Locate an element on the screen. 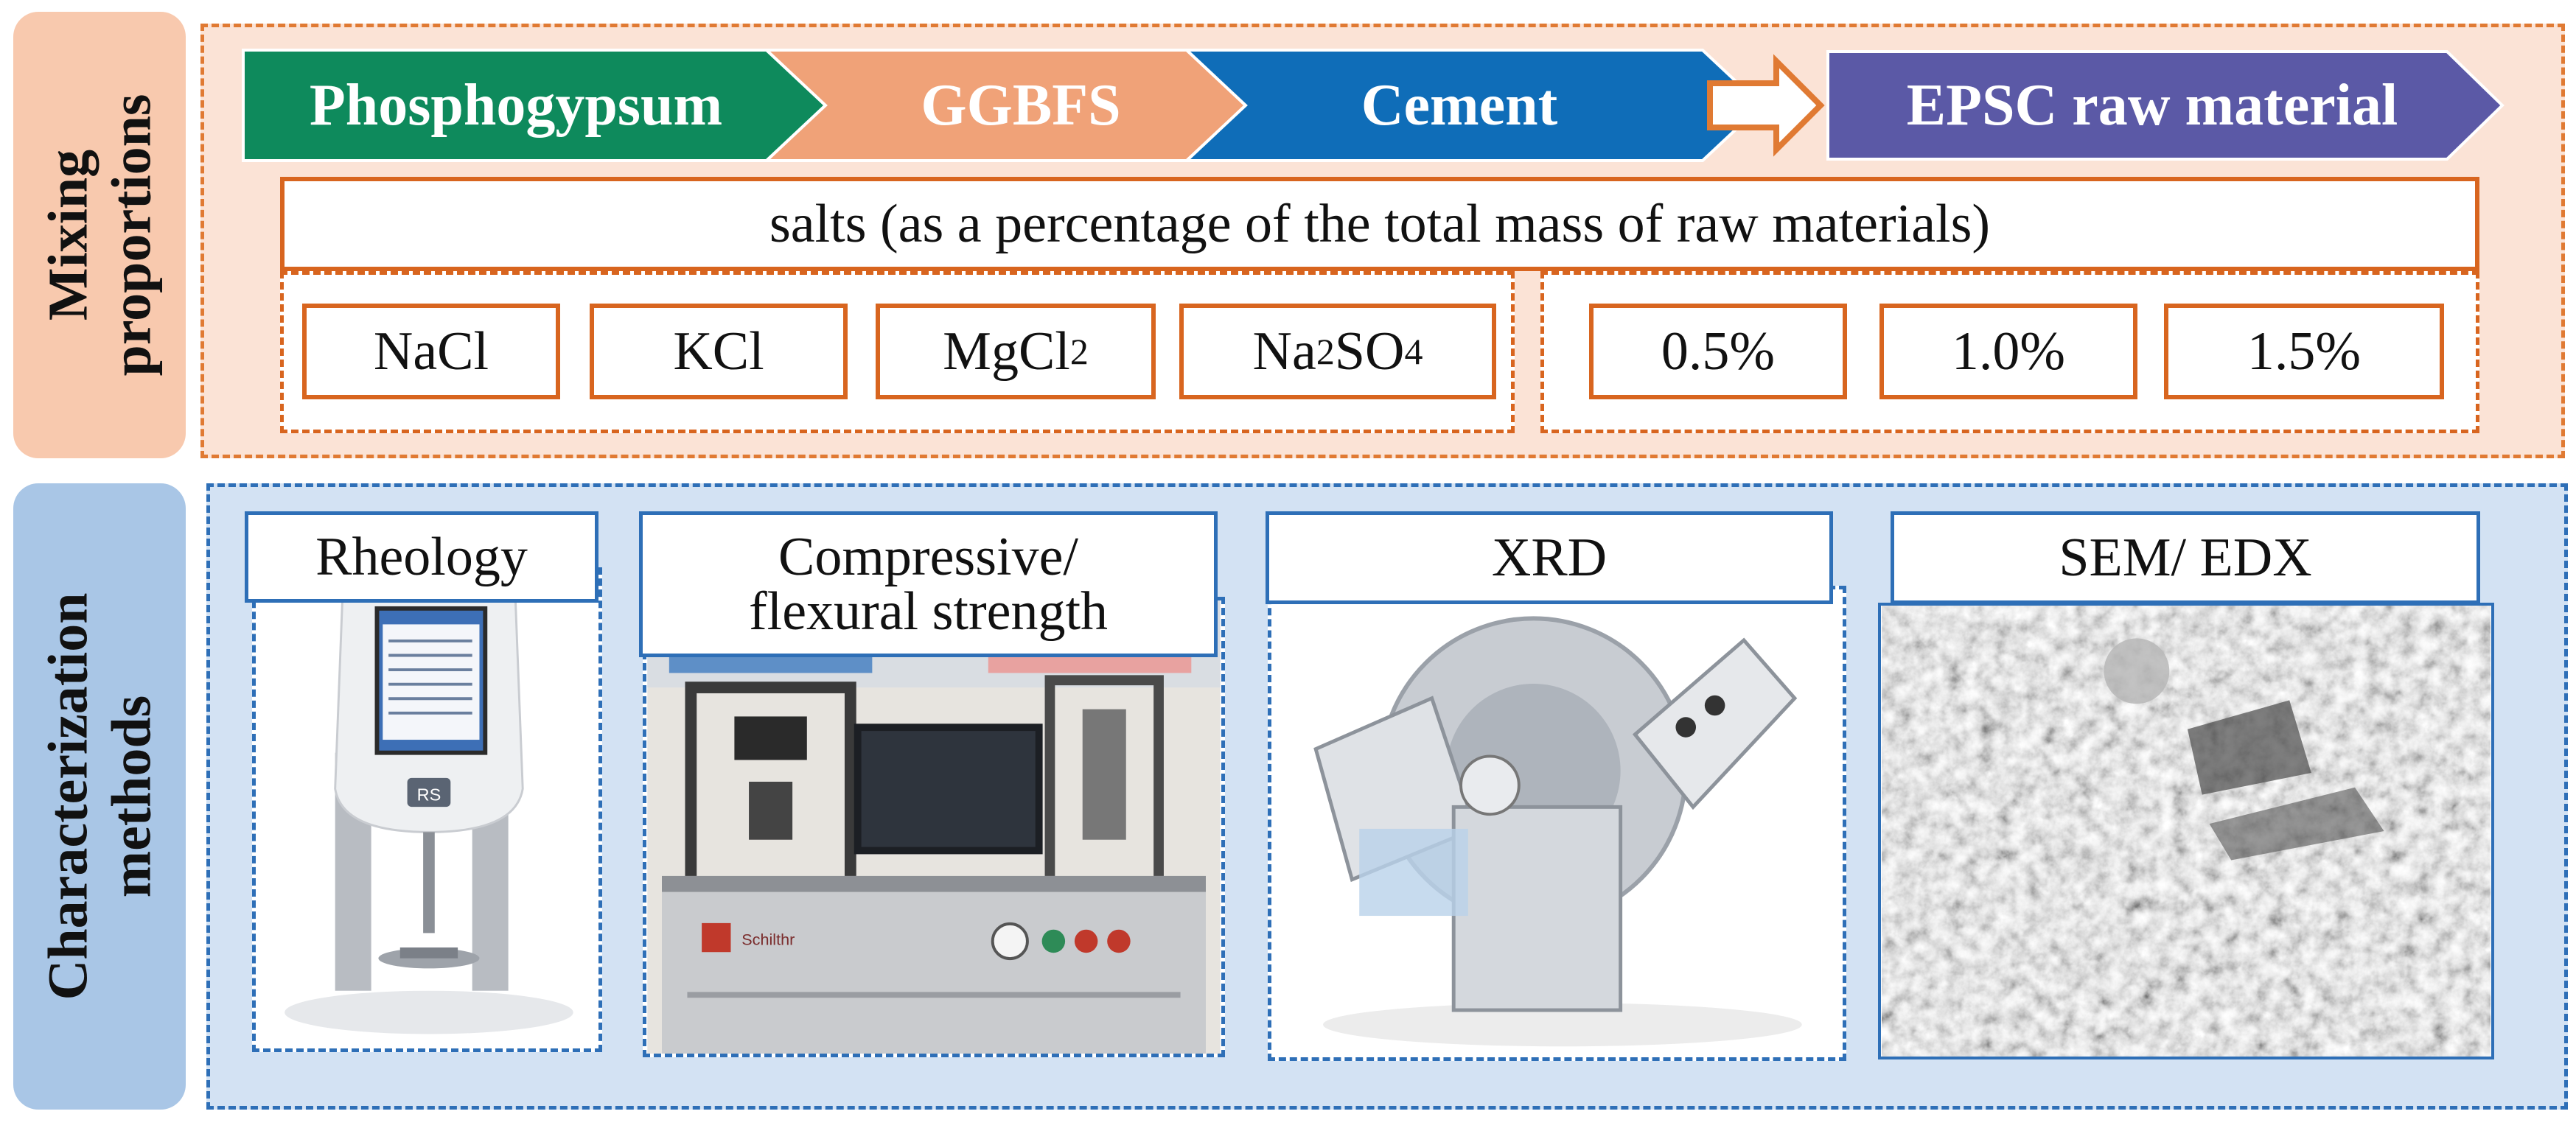 The image size is (2576, 1128). ggbfs-step: GGBFS is located at coordinates (1021, 106).